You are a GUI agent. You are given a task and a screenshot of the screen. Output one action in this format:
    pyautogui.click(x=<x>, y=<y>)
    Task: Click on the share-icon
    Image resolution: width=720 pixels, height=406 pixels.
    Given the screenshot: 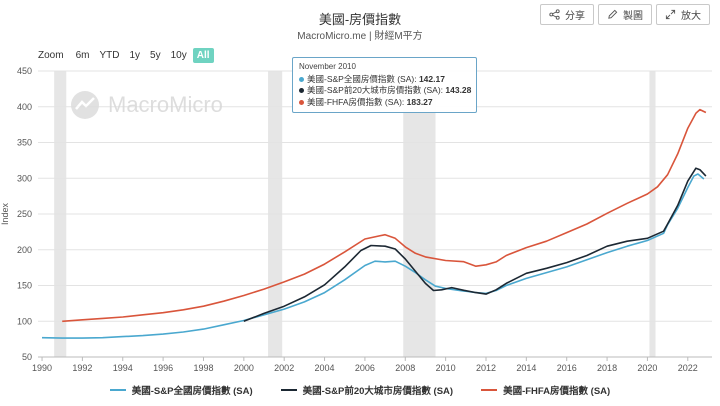 What is the action you would take?
    pyautogui.click(x=554, y=14)
    